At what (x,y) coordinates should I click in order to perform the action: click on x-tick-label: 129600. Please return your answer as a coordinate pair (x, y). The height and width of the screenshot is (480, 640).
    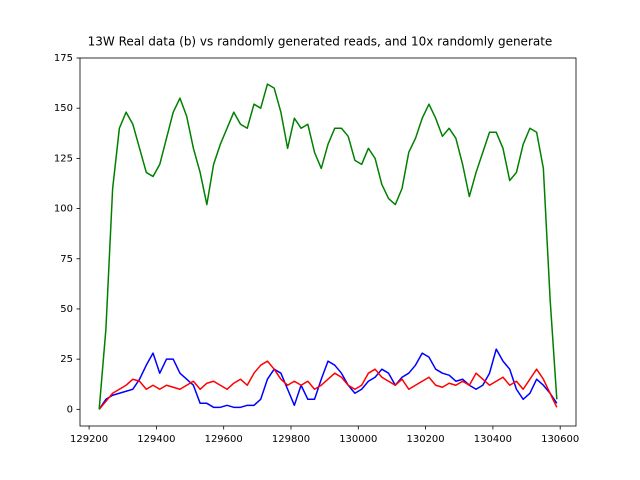
    Looking at the image, I should click on (224, 439).